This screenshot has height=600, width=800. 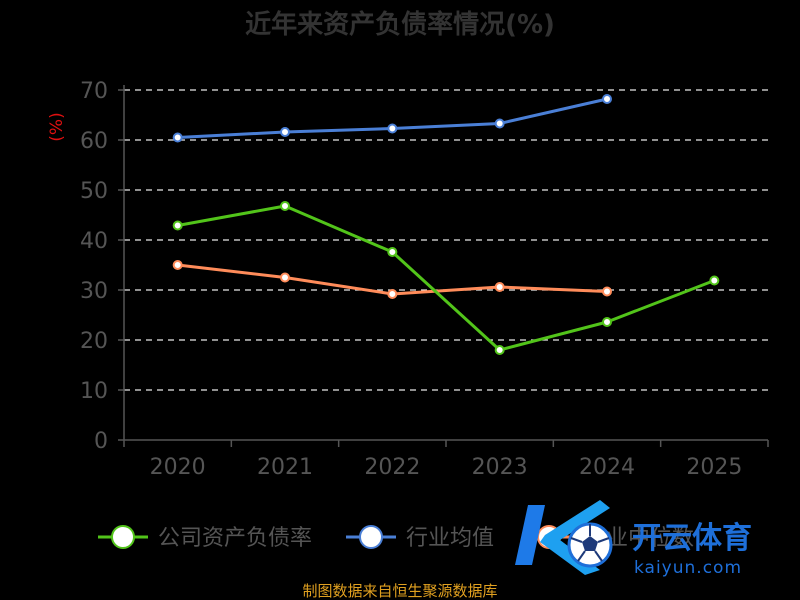 I want to click on watermark-logo: 开云体育 kaiyun.com, so click(x=633, y=539).